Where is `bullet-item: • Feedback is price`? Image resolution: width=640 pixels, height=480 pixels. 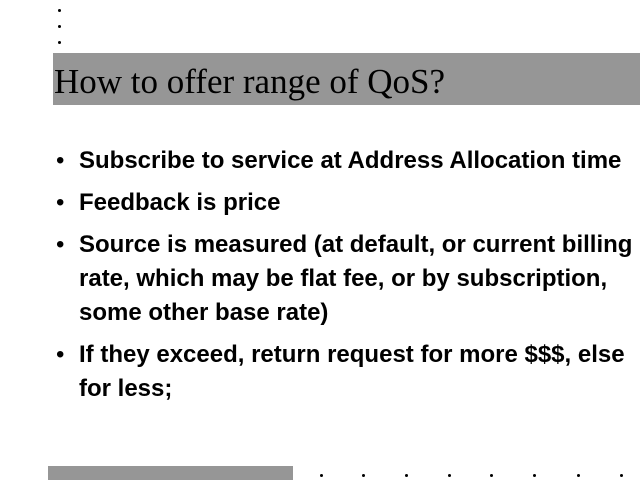 bullet-item: • Feedback is price is located at coordinates (346, 203).